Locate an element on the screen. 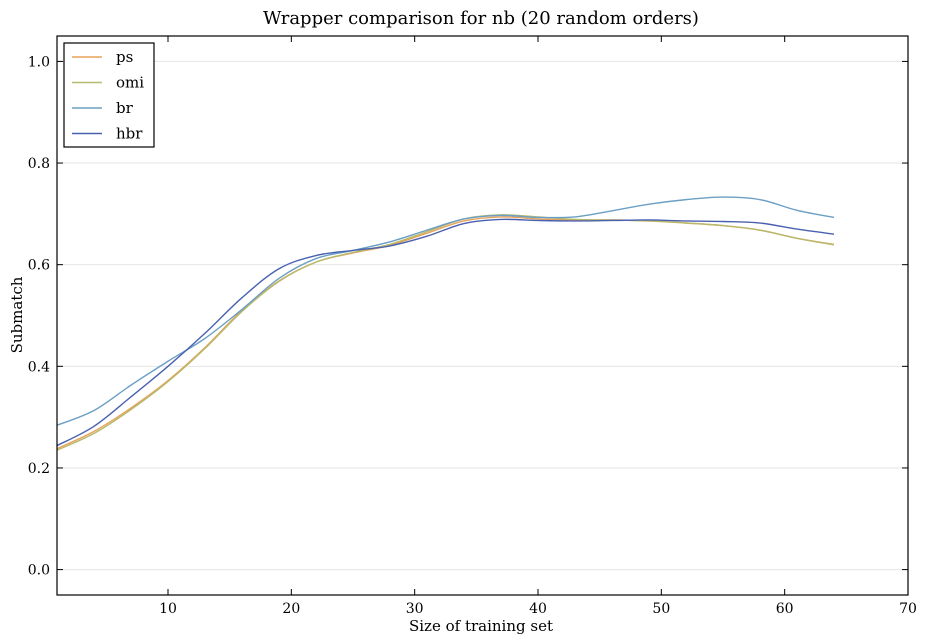 This screenshot has height=644, width=926. x-axis-title: Size of training set is located at coordinates (481, 626).